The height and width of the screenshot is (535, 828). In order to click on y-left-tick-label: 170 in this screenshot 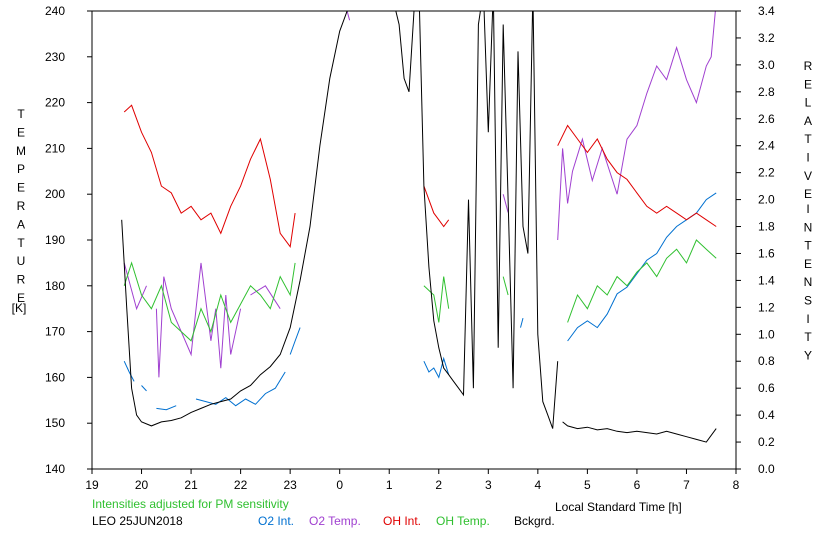, I will do `click(55, 332)`.